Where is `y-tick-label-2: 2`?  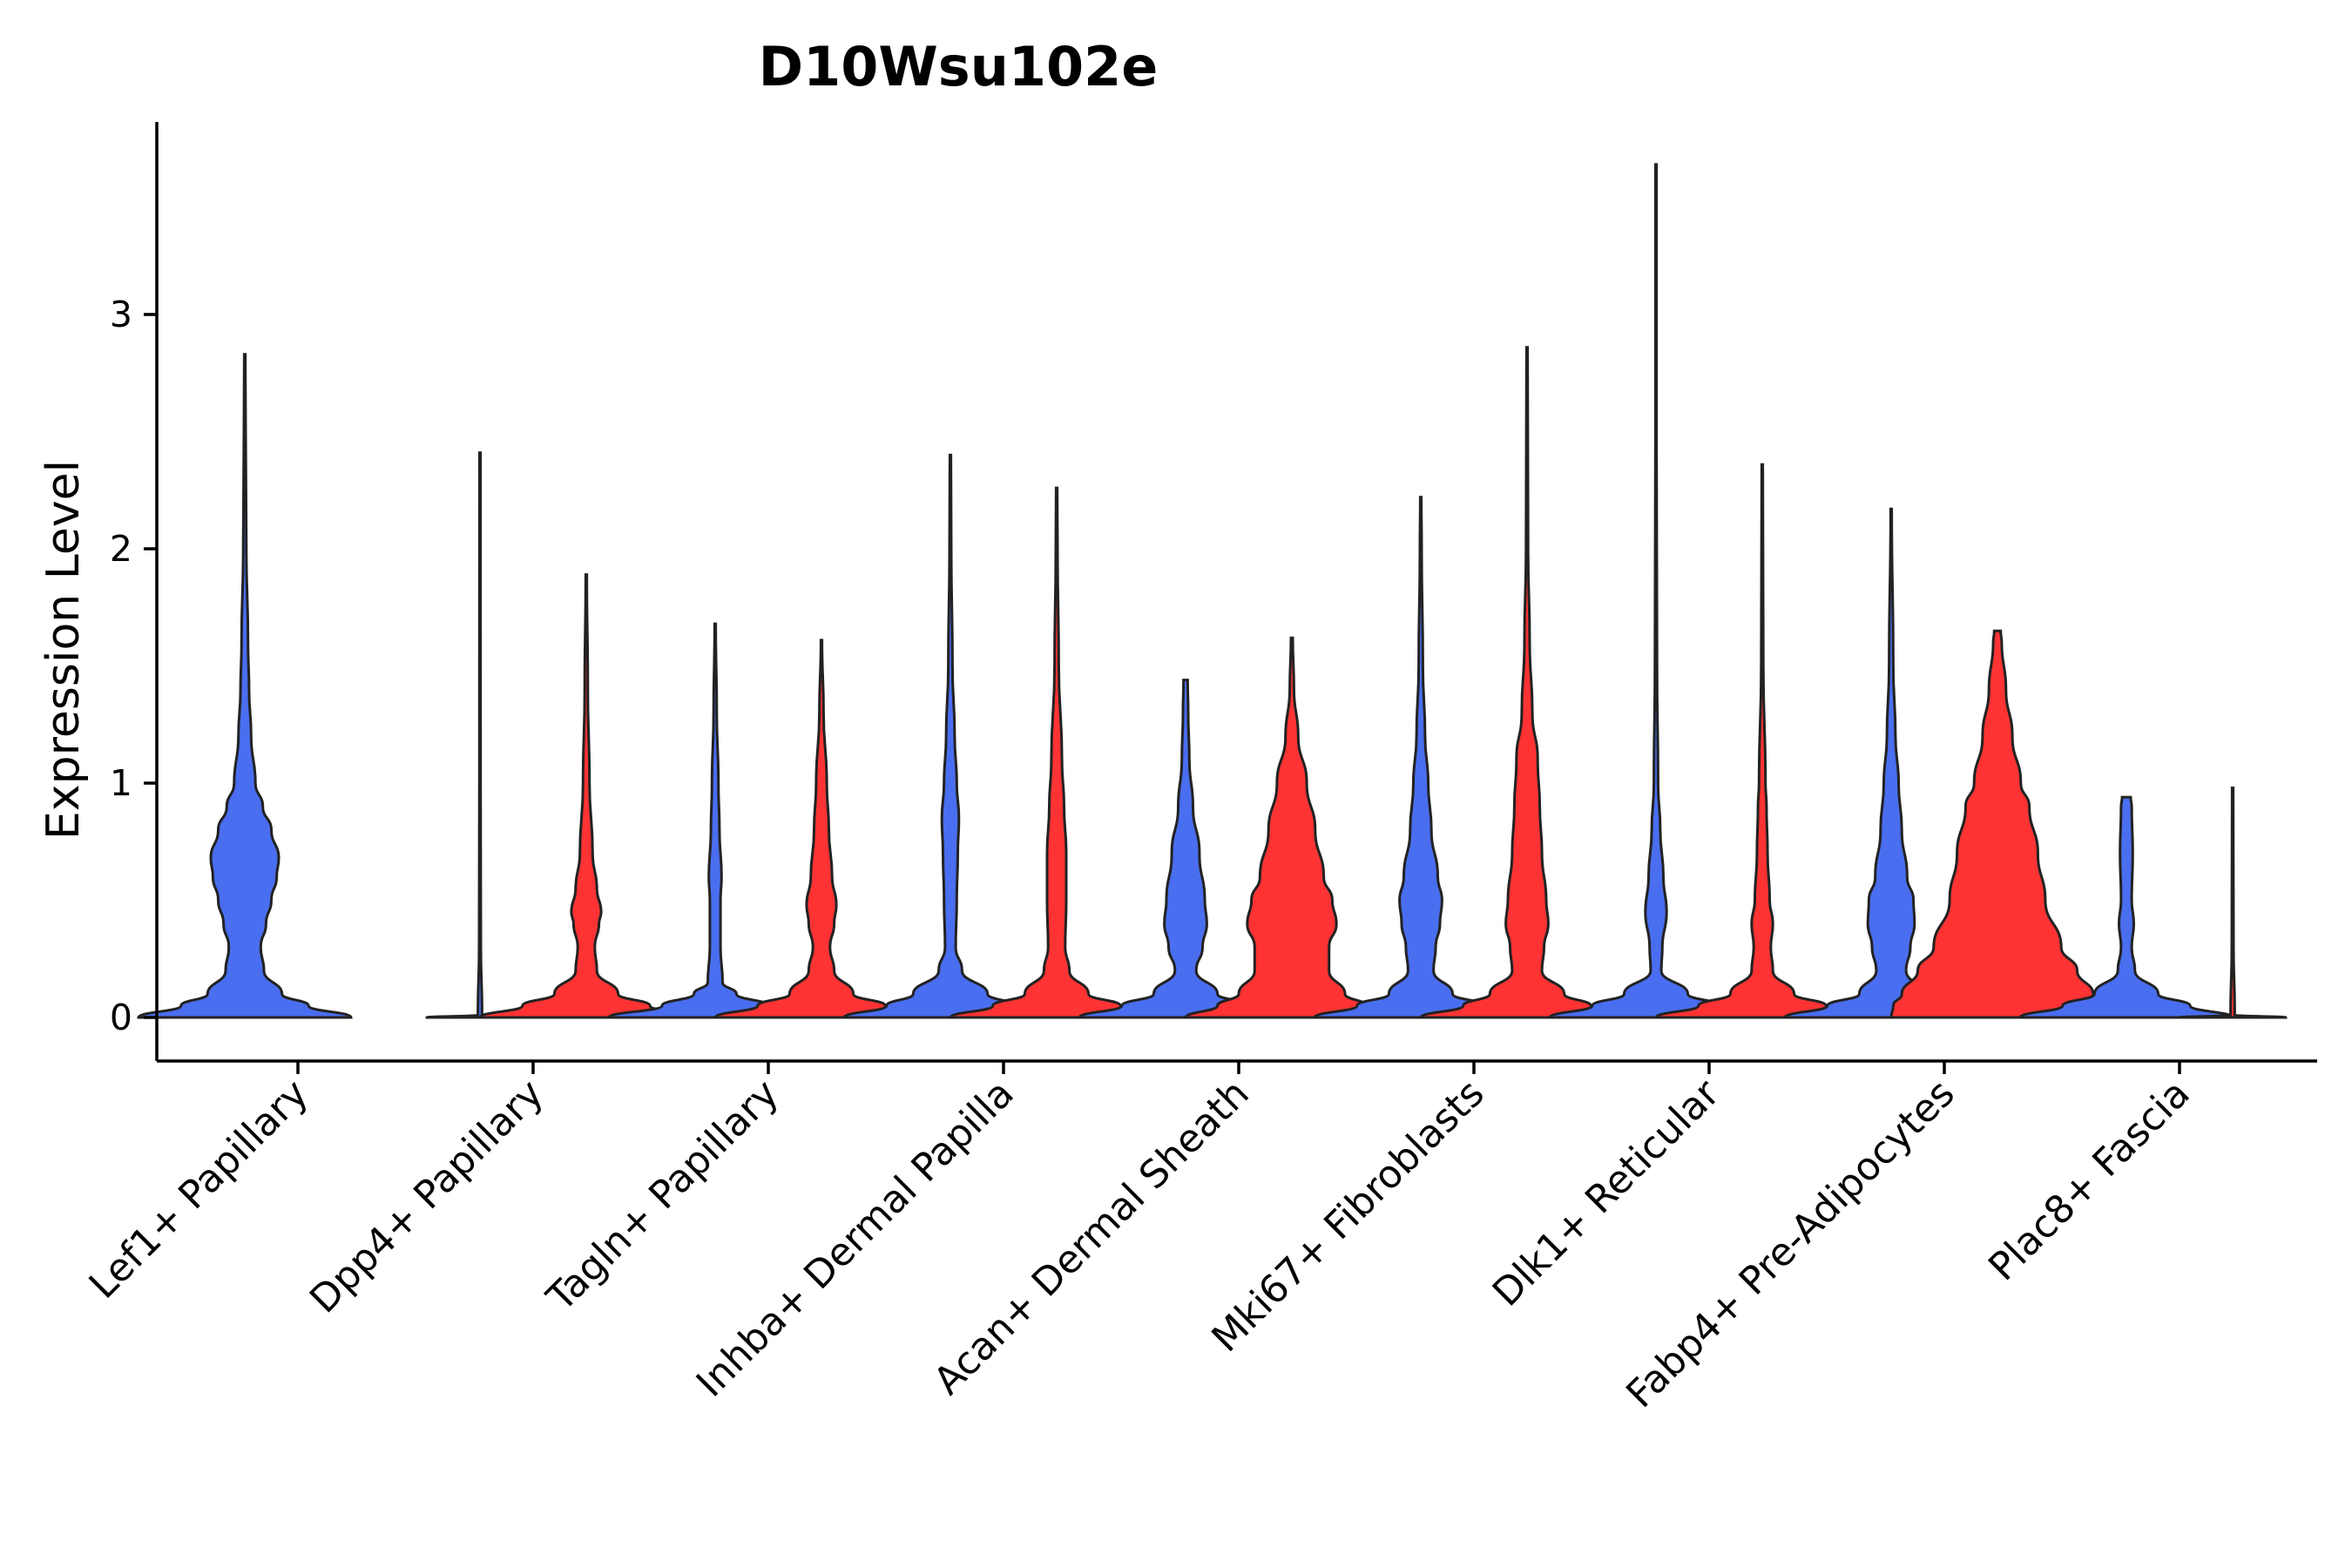
y-tick-label-2: 2 is located at coordinates (121, 549).